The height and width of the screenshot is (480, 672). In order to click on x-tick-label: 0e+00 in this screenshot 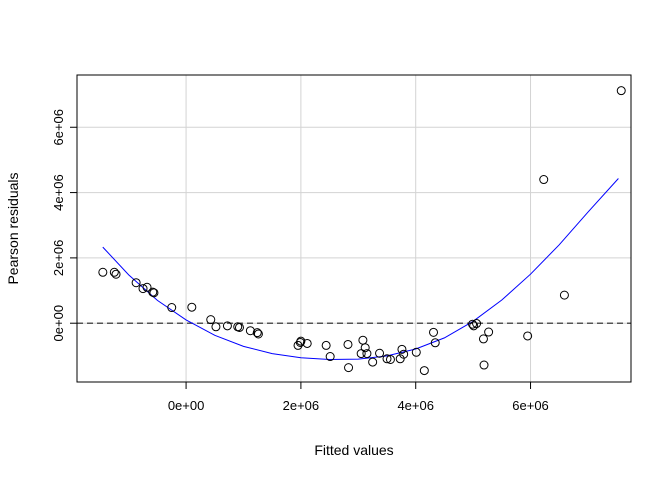, I will do `click(186, 405)`.